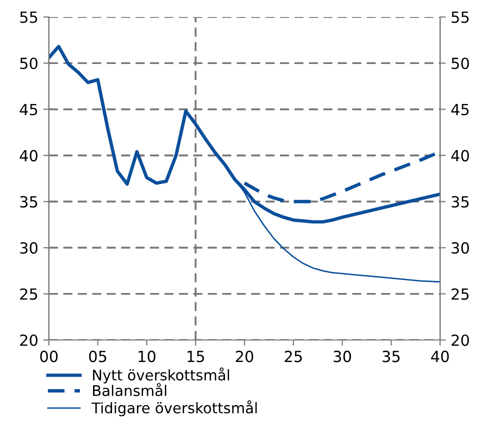  What do you see at coordinates (245, 356) in the screenshot?
I see `x-tick-label: 20` at bounding box center [245, 356].